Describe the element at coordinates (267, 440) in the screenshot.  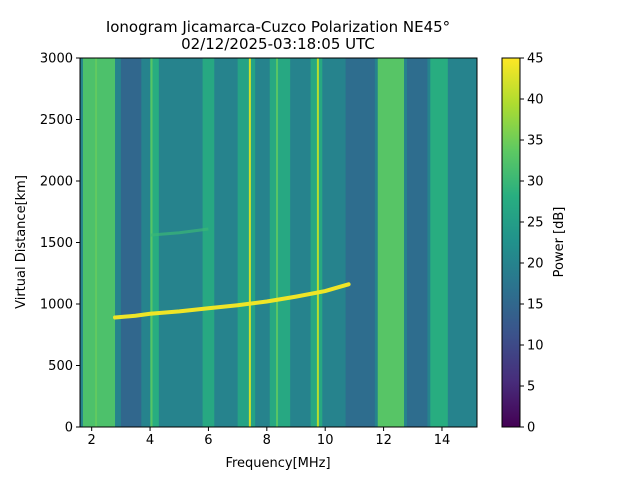
I see `x-tick-label: 8` at that location.